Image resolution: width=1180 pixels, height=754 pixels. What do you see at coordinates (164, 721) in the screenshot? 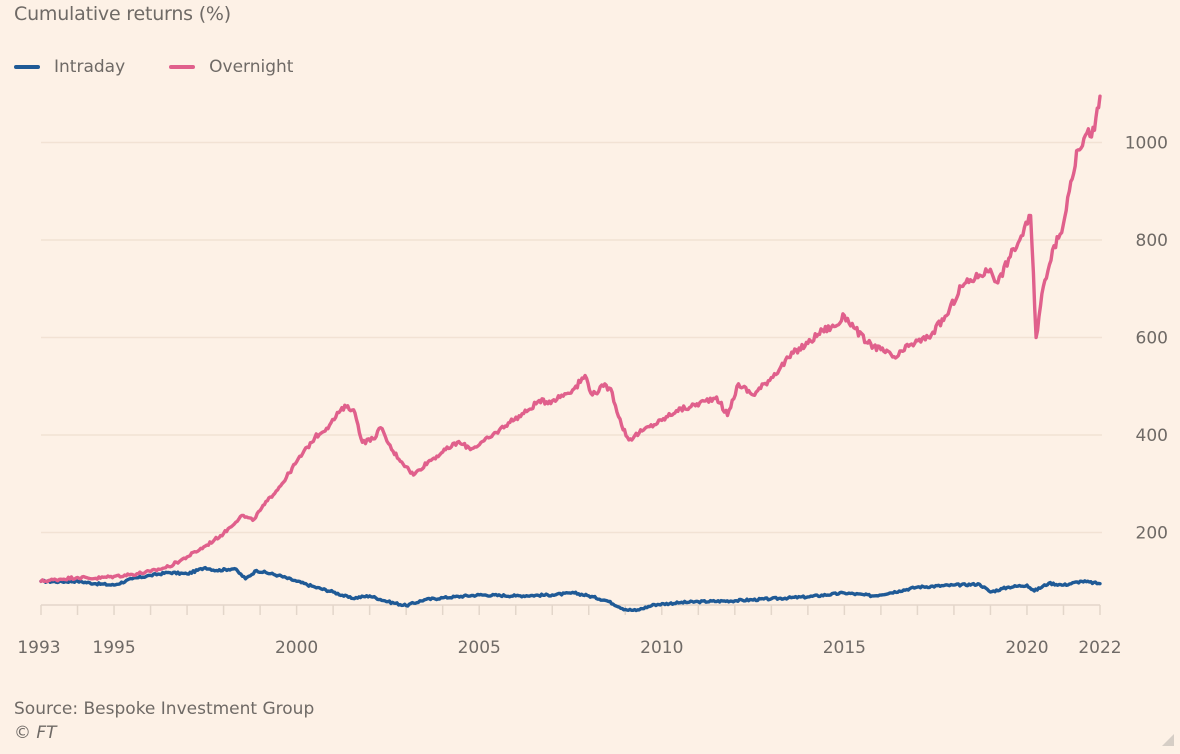
I see `chart-footer: Source: Bespoke Investment Group © FT` at bounding box center [164, 721].